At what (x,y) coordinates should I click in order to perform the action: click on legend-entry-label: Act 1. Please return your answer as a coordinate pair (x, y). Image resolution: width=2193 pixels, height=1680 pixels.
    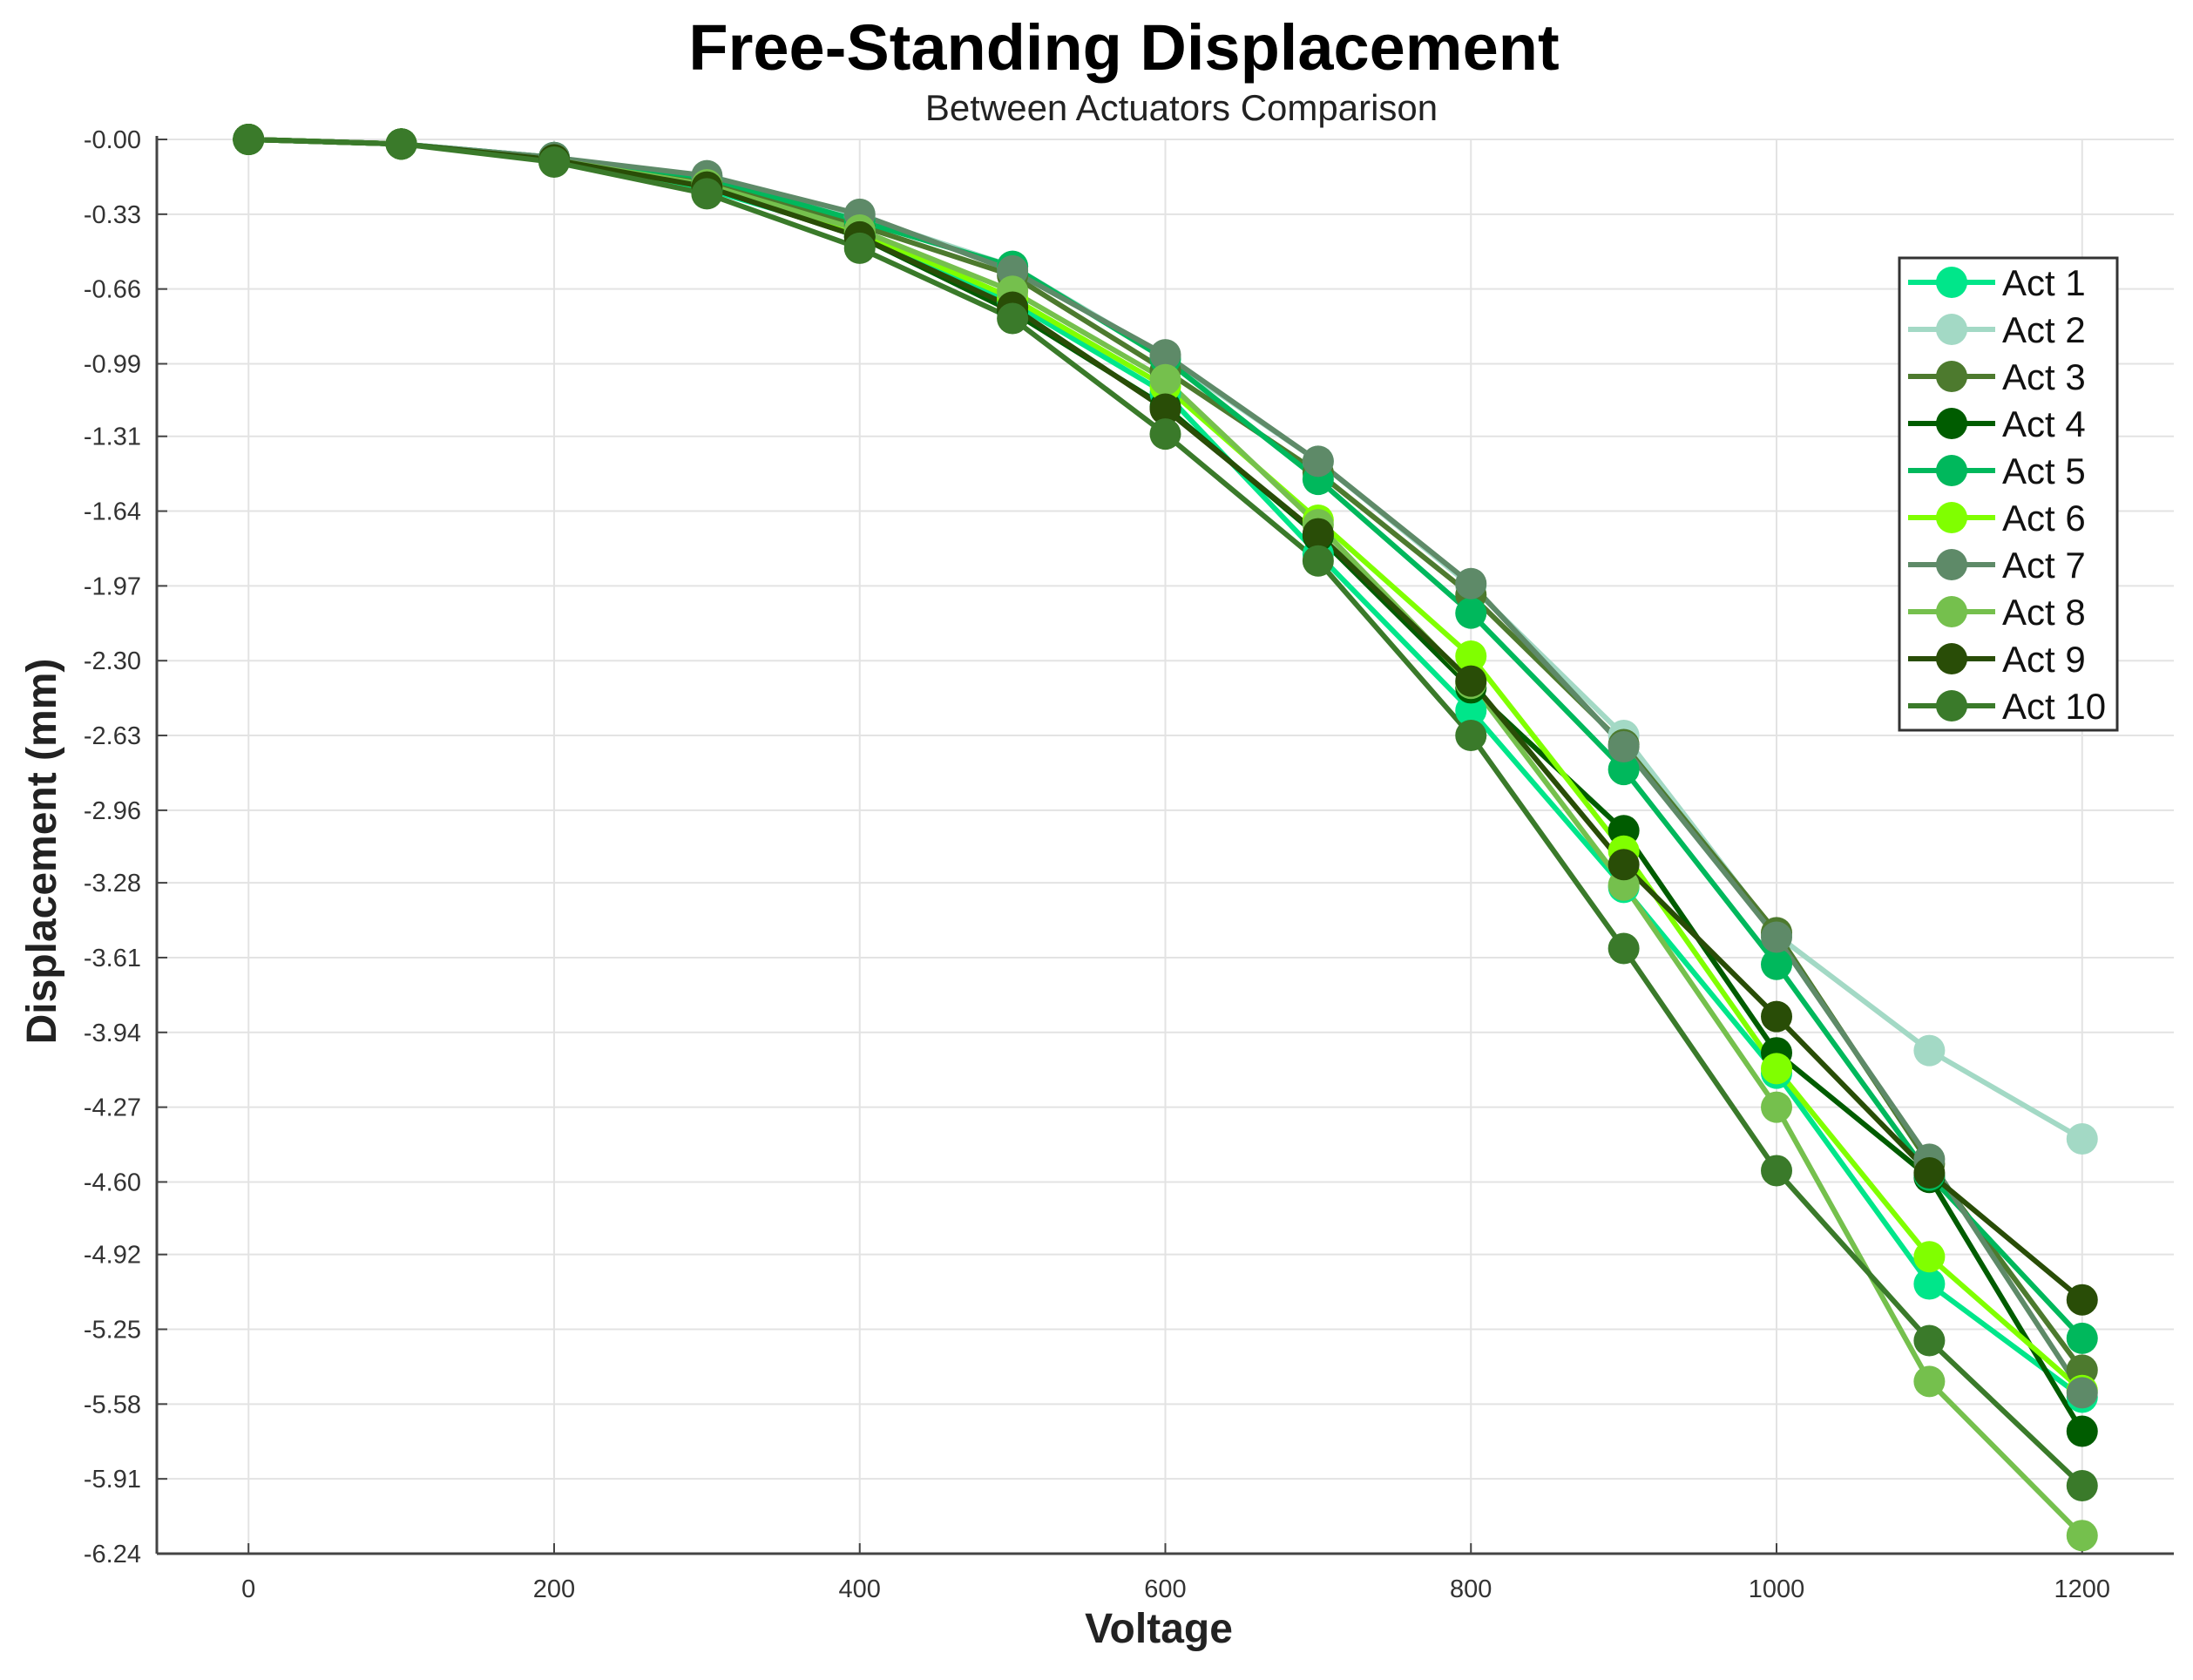
    Looking at the image, I should click on (2044, 282).